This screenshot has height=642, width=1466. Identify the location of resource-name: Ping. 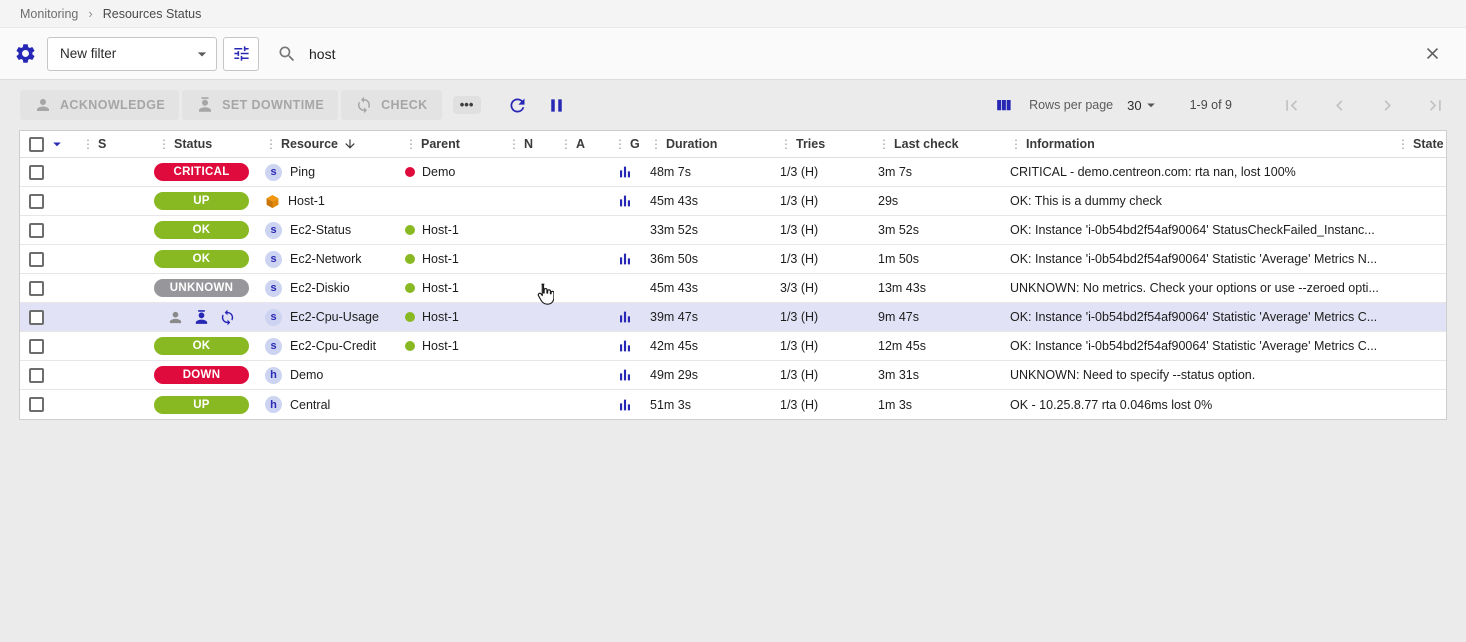
(303, 172).